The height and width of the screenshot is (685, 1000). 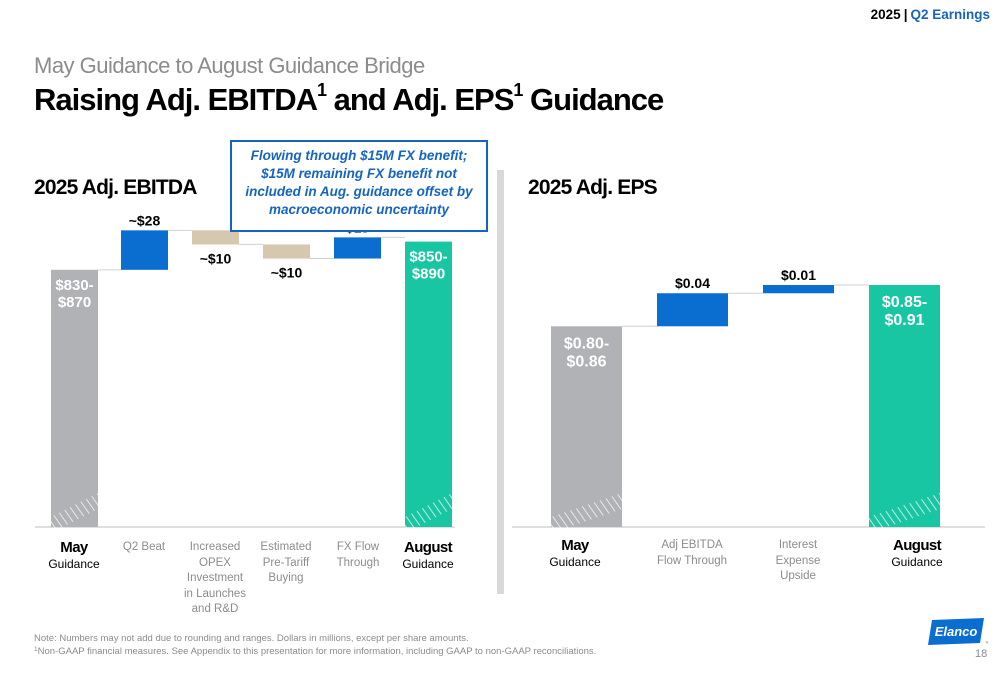 What do you see at coordinates (215, 547) in the screenshot?
I see `ebitda-category-label-line: Increased` at bounding box center [215, 547].